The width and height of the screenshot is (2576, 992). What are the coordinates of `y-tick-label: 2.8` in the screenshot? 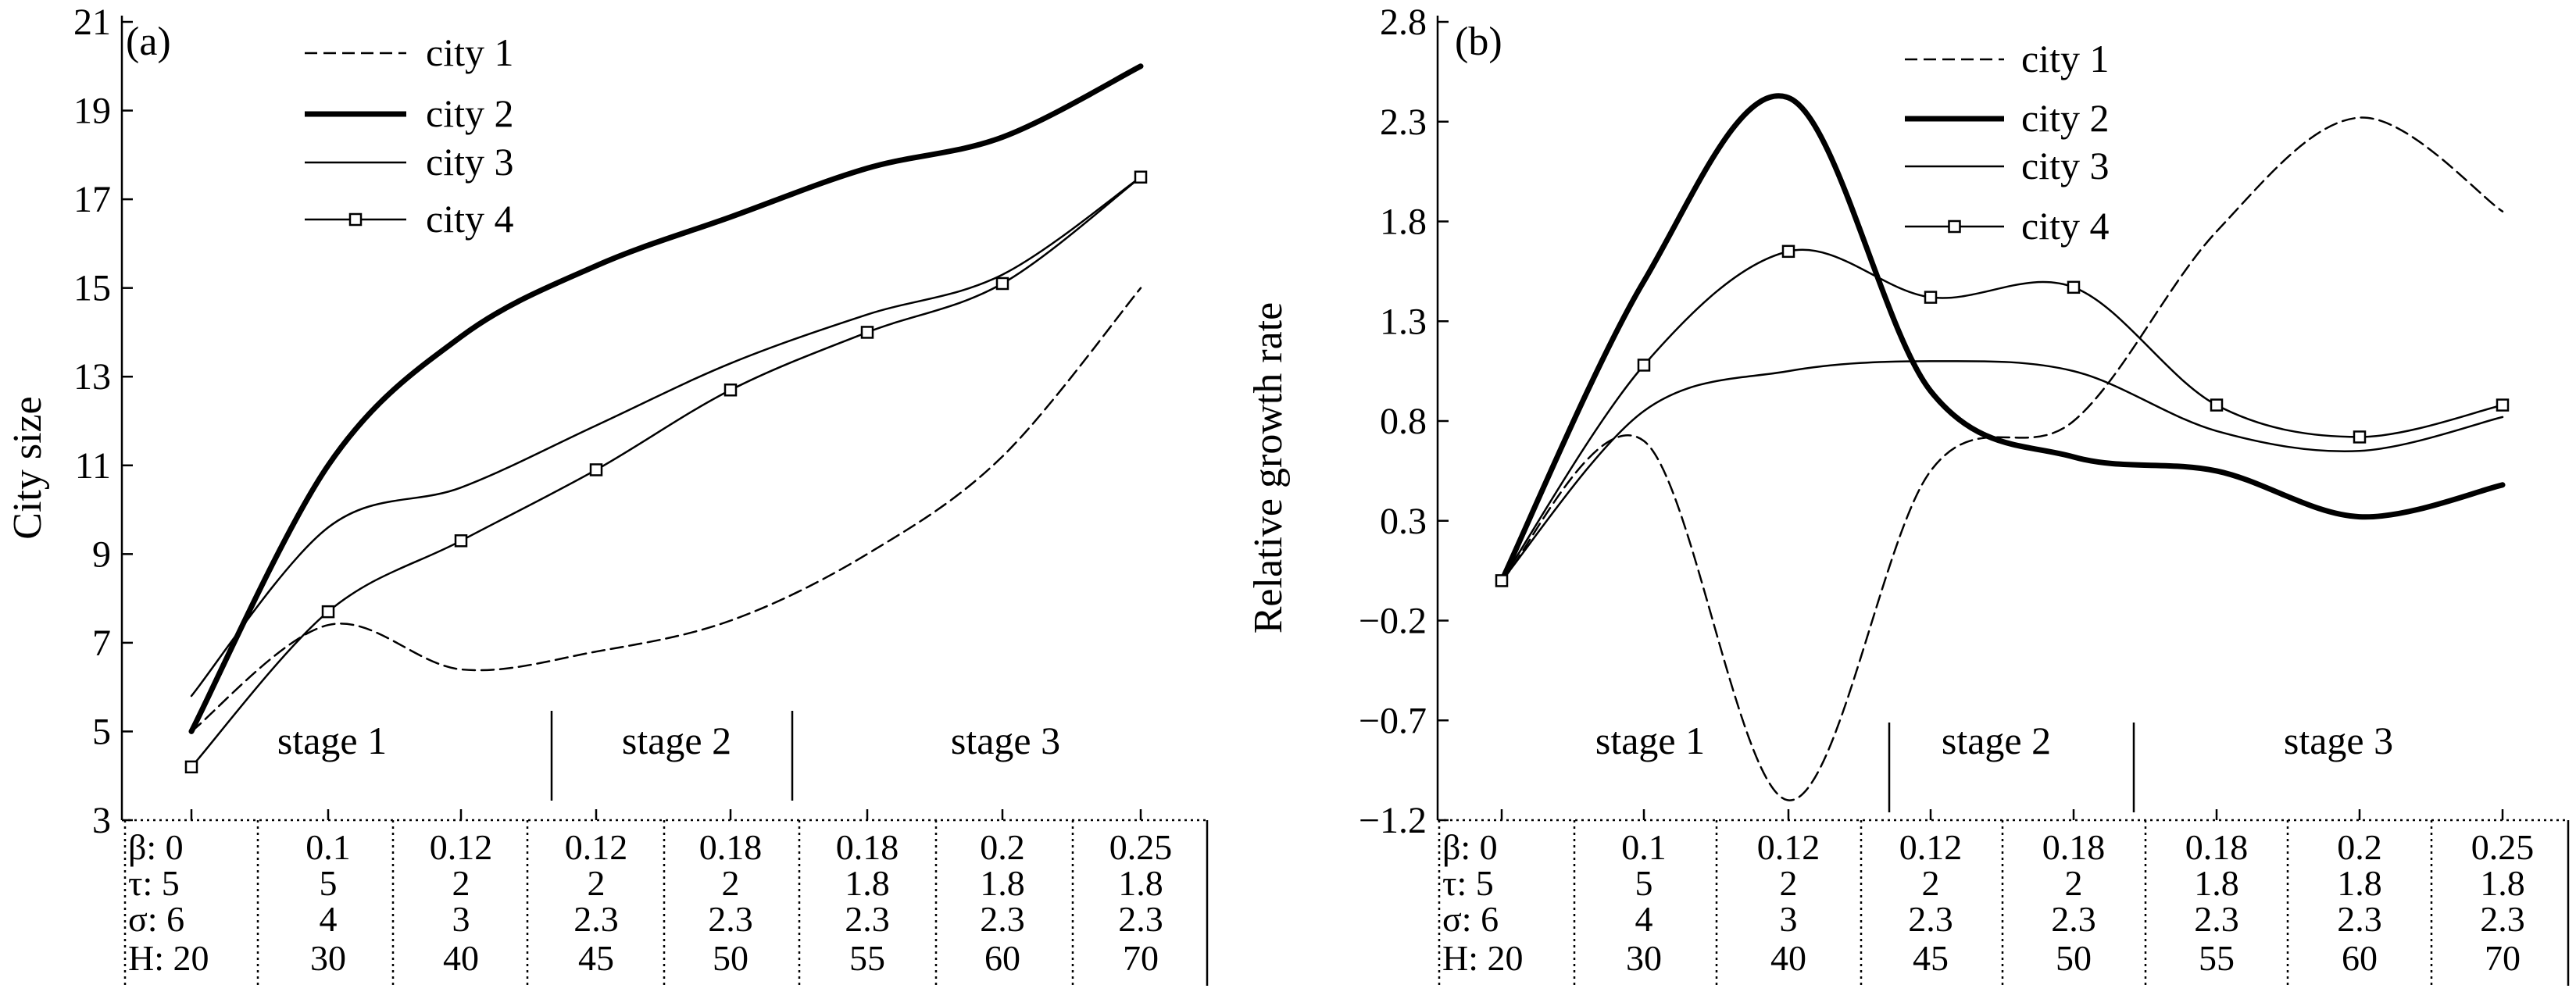 It's located at (1404, 22).